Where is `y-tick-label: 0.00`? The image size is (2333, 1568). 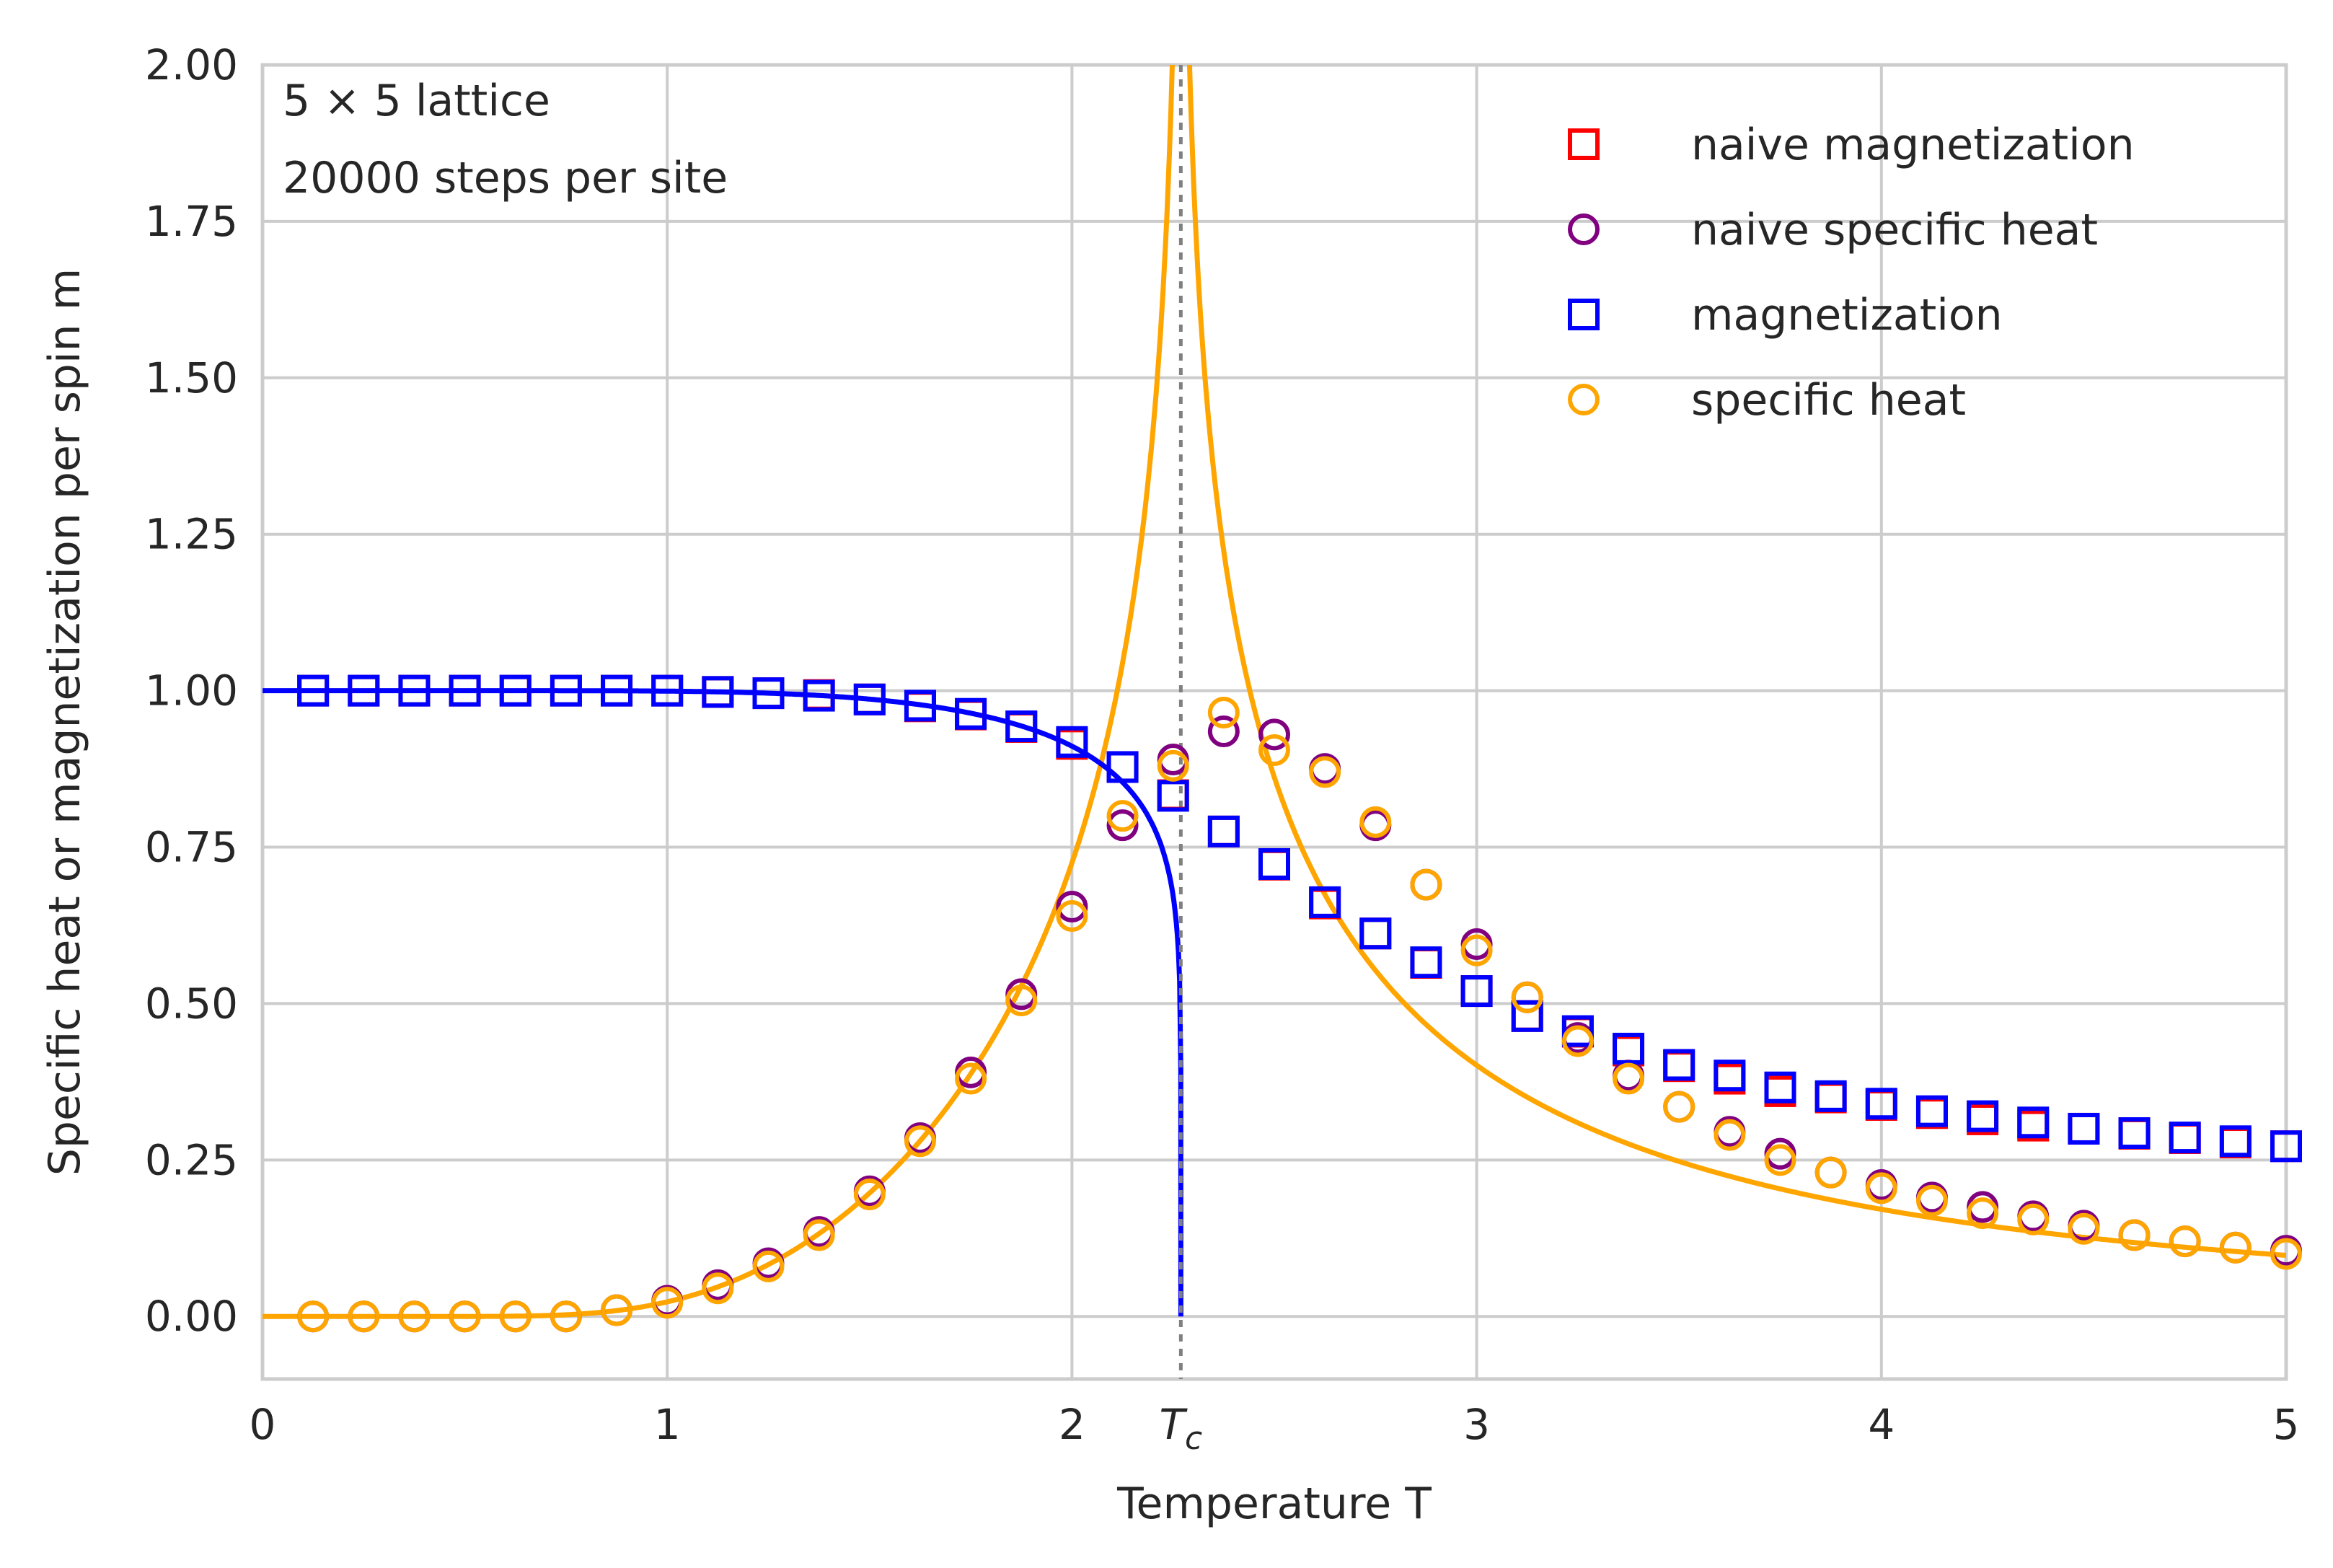 y-tick-label: 0.00 is located at coordinates (191, 1316).